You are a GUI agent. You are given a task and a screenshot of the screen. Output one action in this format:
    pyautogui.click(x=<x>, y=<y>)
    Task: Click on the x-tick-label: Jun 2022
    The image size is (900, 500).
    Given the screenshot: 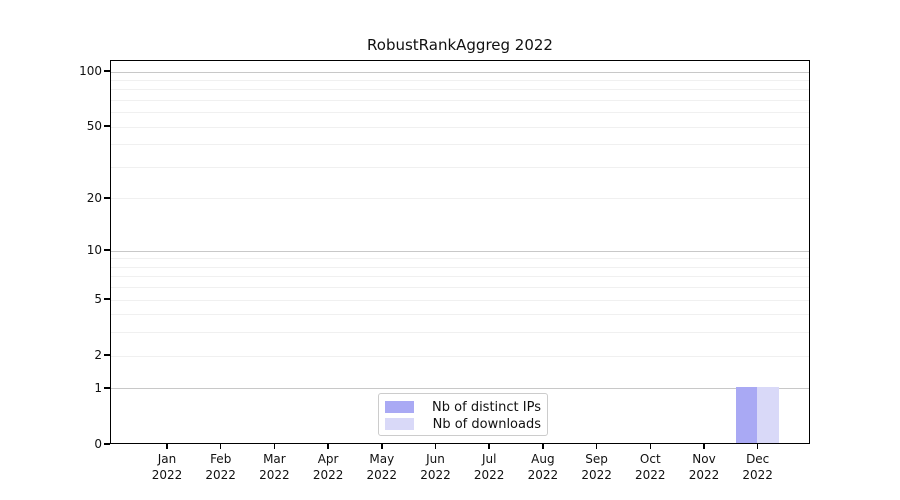 What is the action you would take?
    pyautogui.click(x=435, y=467)
    